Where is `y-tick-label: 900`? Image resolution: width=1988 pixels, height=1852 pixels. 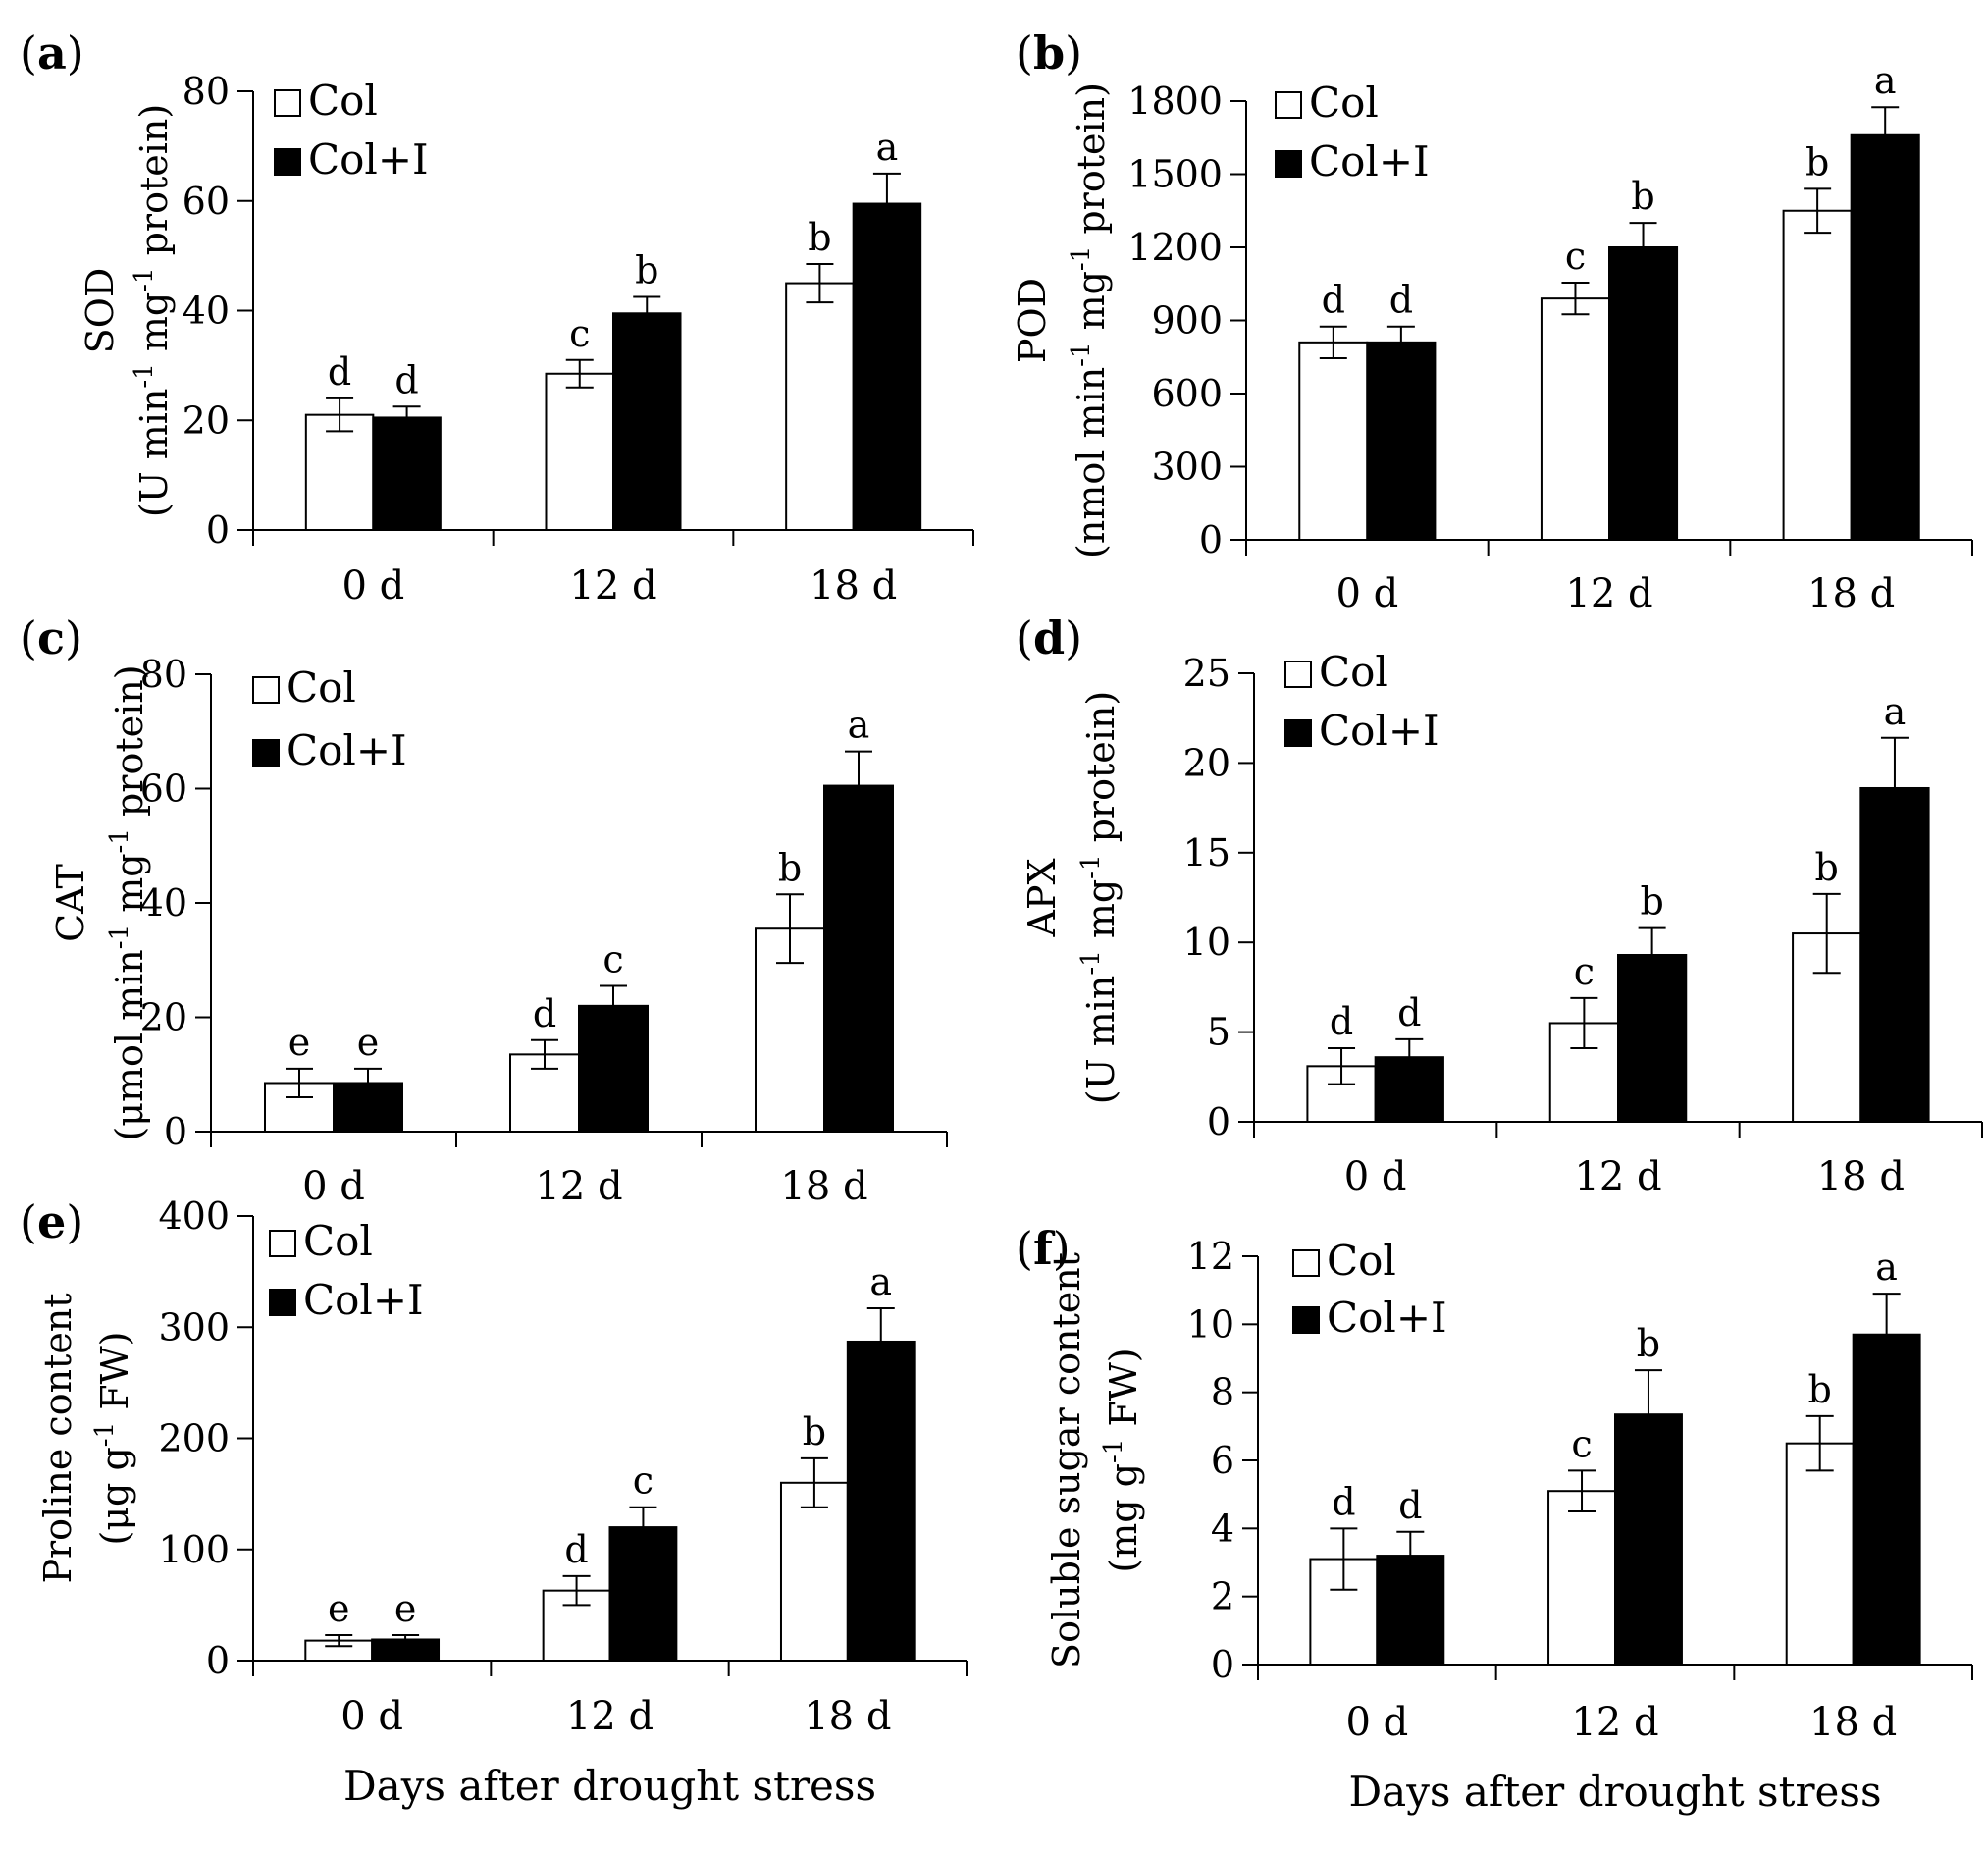
y-tick-label: 900 is located at coordinates (1187, 321).